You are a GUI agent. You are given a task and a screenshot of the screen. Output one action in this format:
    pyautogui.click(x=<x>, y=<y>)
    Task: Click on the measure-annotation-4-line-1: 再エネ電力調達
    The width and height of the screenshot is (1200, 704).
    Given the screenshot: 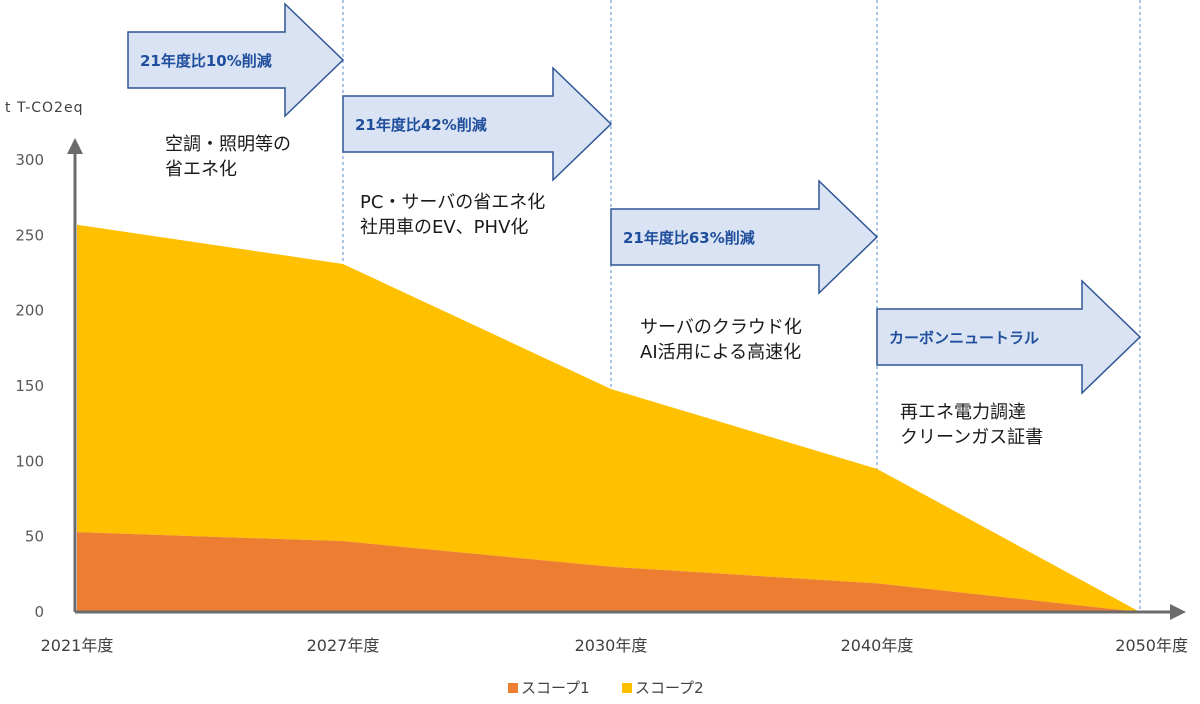 What is the action you would take?
    pyautogui.click(x=963, y=412)
    